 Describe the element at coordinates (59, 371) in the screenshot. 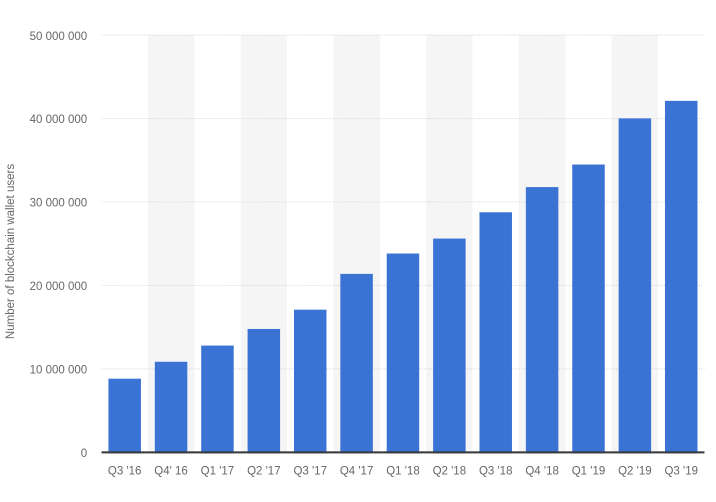

I see `svg-text: 10 000 000` at that location.